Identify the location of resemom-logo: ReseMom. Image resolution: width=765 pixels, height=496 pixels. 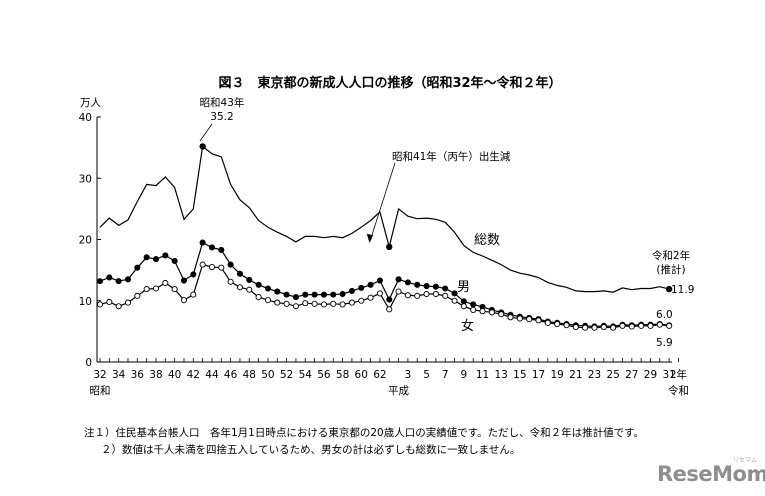
(711, 474).